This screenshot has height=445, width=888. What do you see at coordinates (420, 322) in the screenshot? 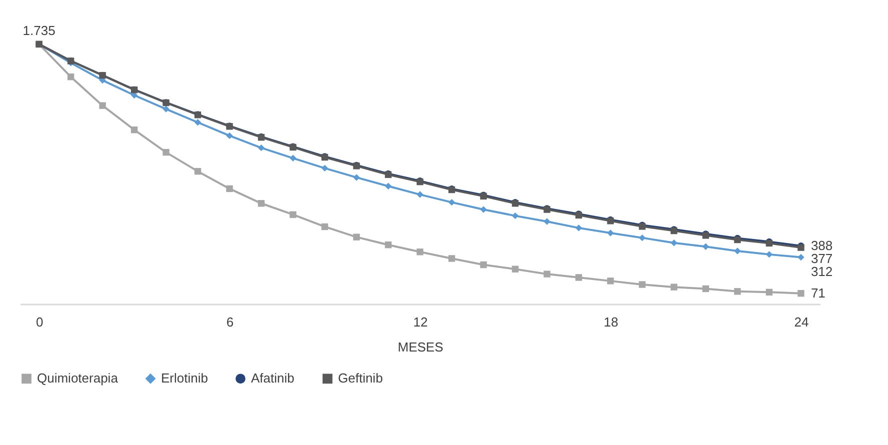
I see `x-tick-label: 12` at bounding box center [420, 322].